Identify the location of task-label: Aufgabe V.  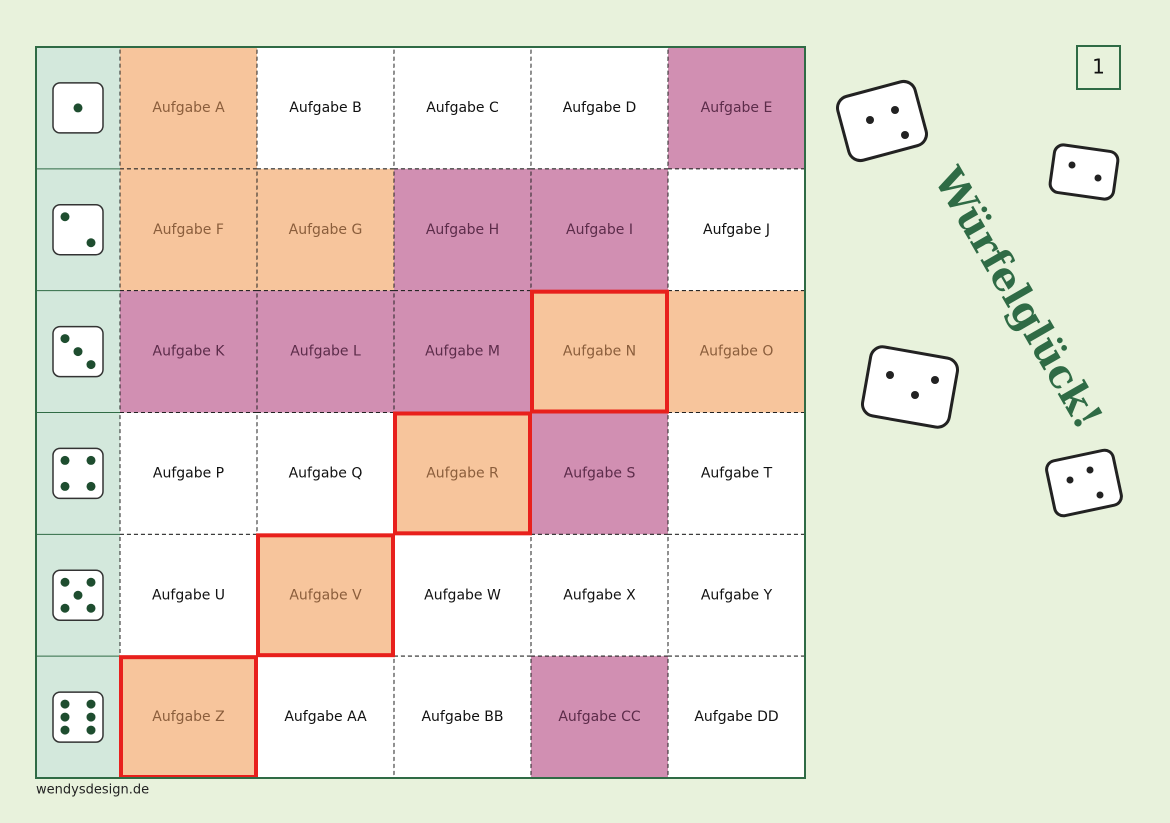
(325, 595).